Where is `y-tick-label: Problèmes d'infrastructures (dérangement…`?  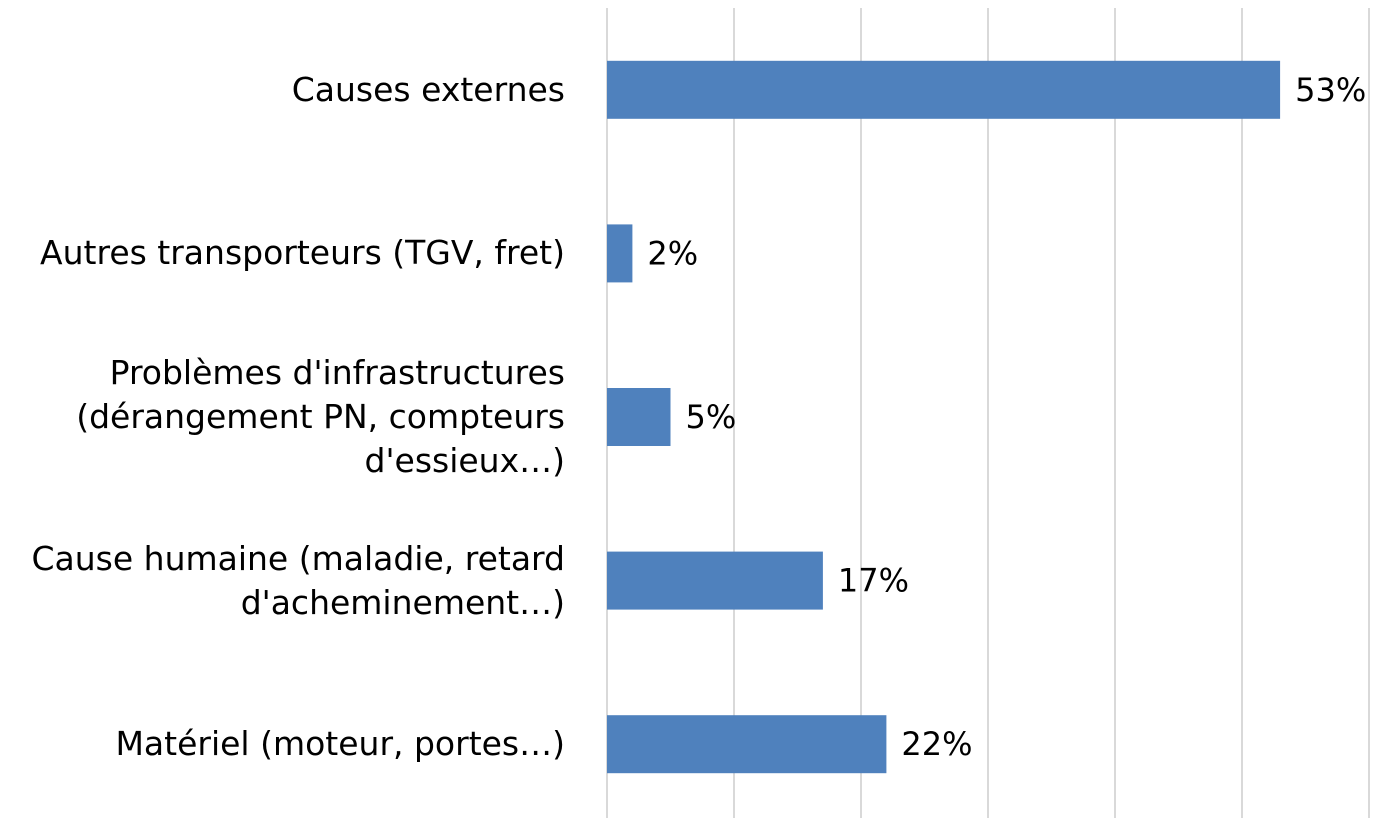
y-tick-label: Problèmes d'infrastructures (dérangement… is located at coordinates (320, 416).